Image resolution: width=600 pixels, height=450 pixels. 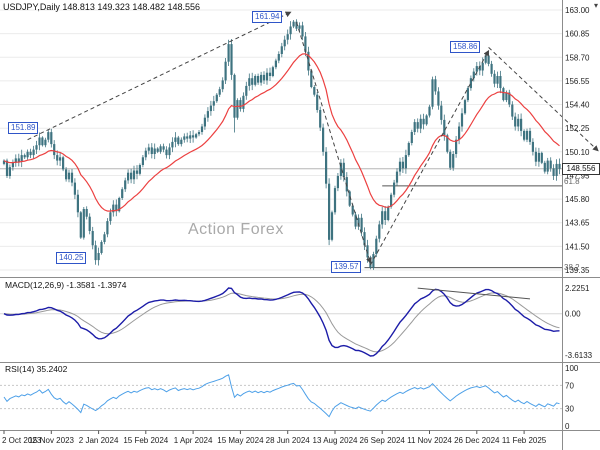 What do you see at coordinates (383, 440) in the screenshot?
I see `date-axis-label: 26 Sep 2024` at bounding box center [383, 440].